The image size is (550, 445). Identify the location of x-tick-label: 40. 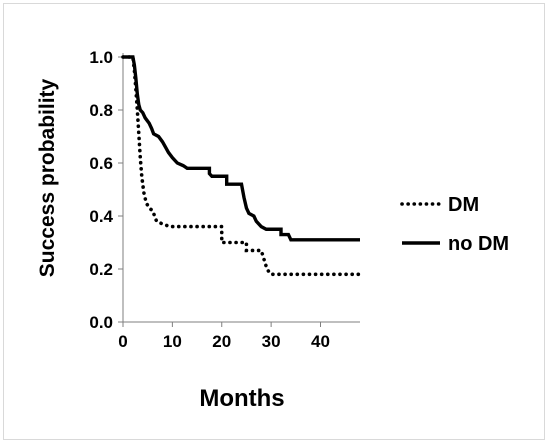
(320, 341).